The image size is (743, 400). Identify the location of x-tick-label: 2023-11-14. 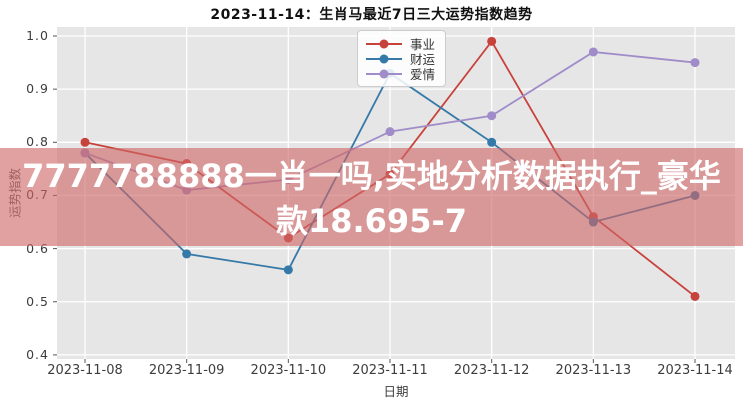
(695, 370).